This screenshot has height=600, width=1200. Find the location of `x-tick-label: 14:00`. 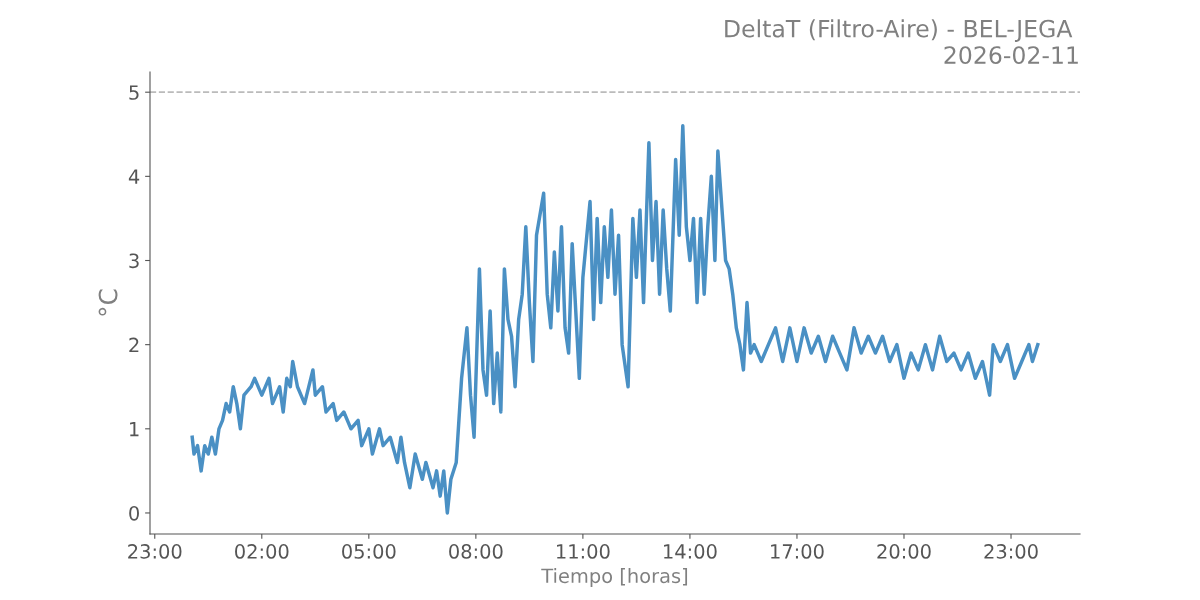

x-tick-label: 14:00 is located at coordinates (690, 551).